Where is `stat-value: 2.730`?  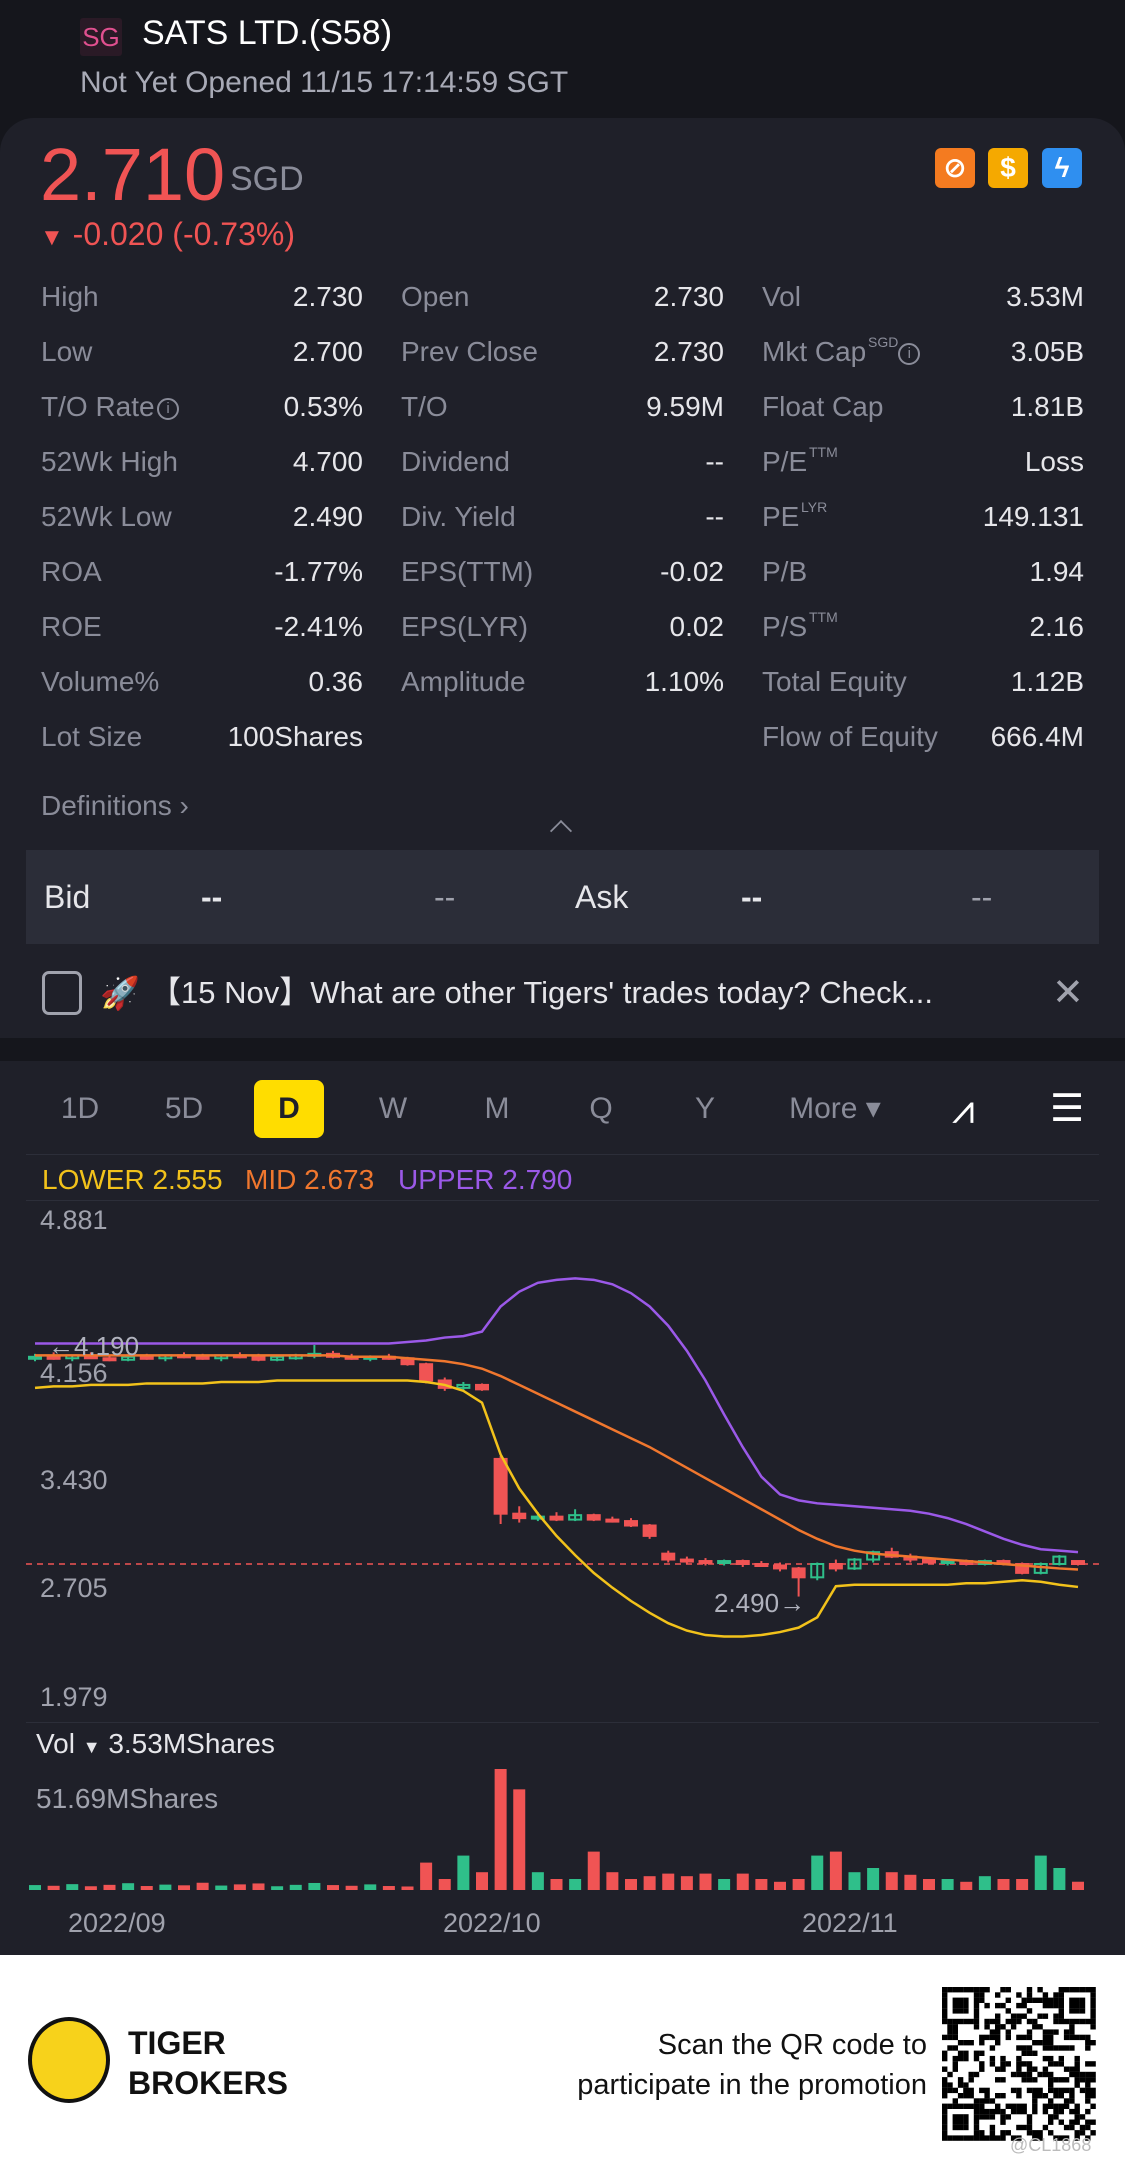 stat-value: 2.730 is located at coordinates (688, 351).